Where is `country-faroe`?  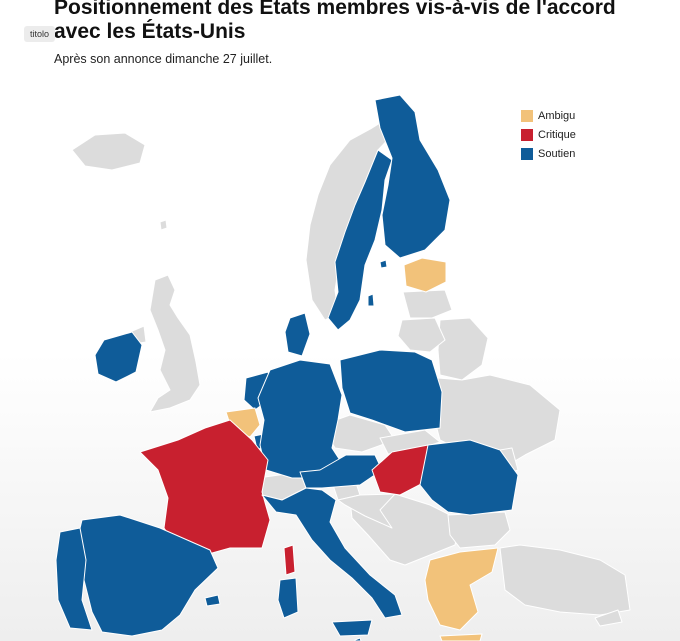 country-faroe is located at coordinates (163, 225).